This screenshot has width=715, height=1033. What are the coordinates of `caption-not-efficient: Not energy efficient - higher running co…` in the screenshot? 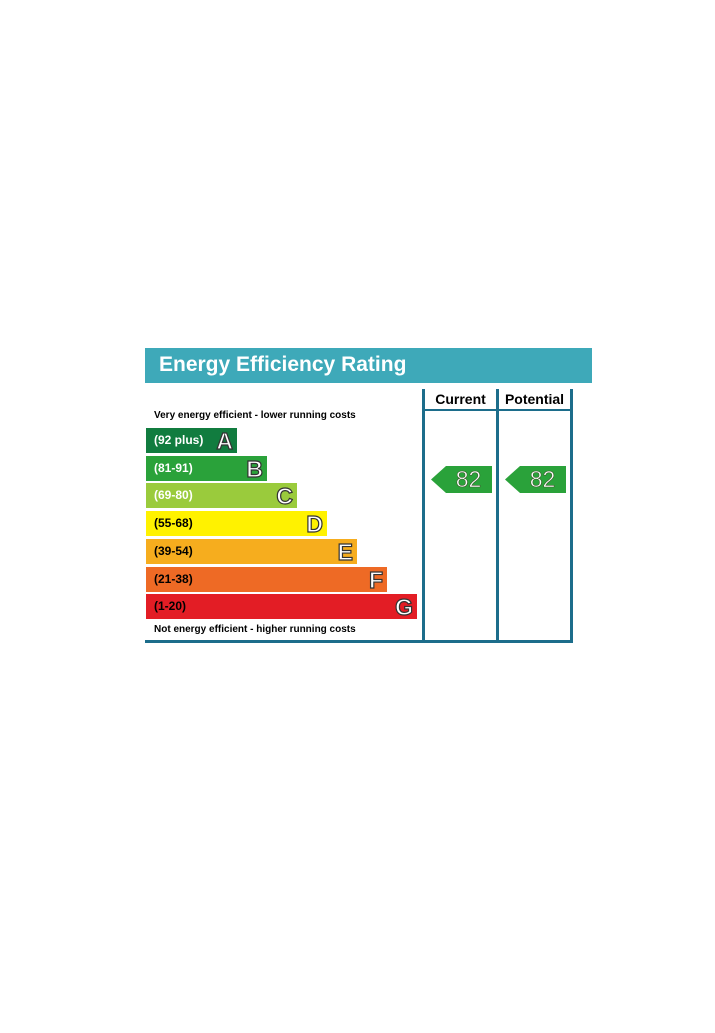 It's located at (255, 629).